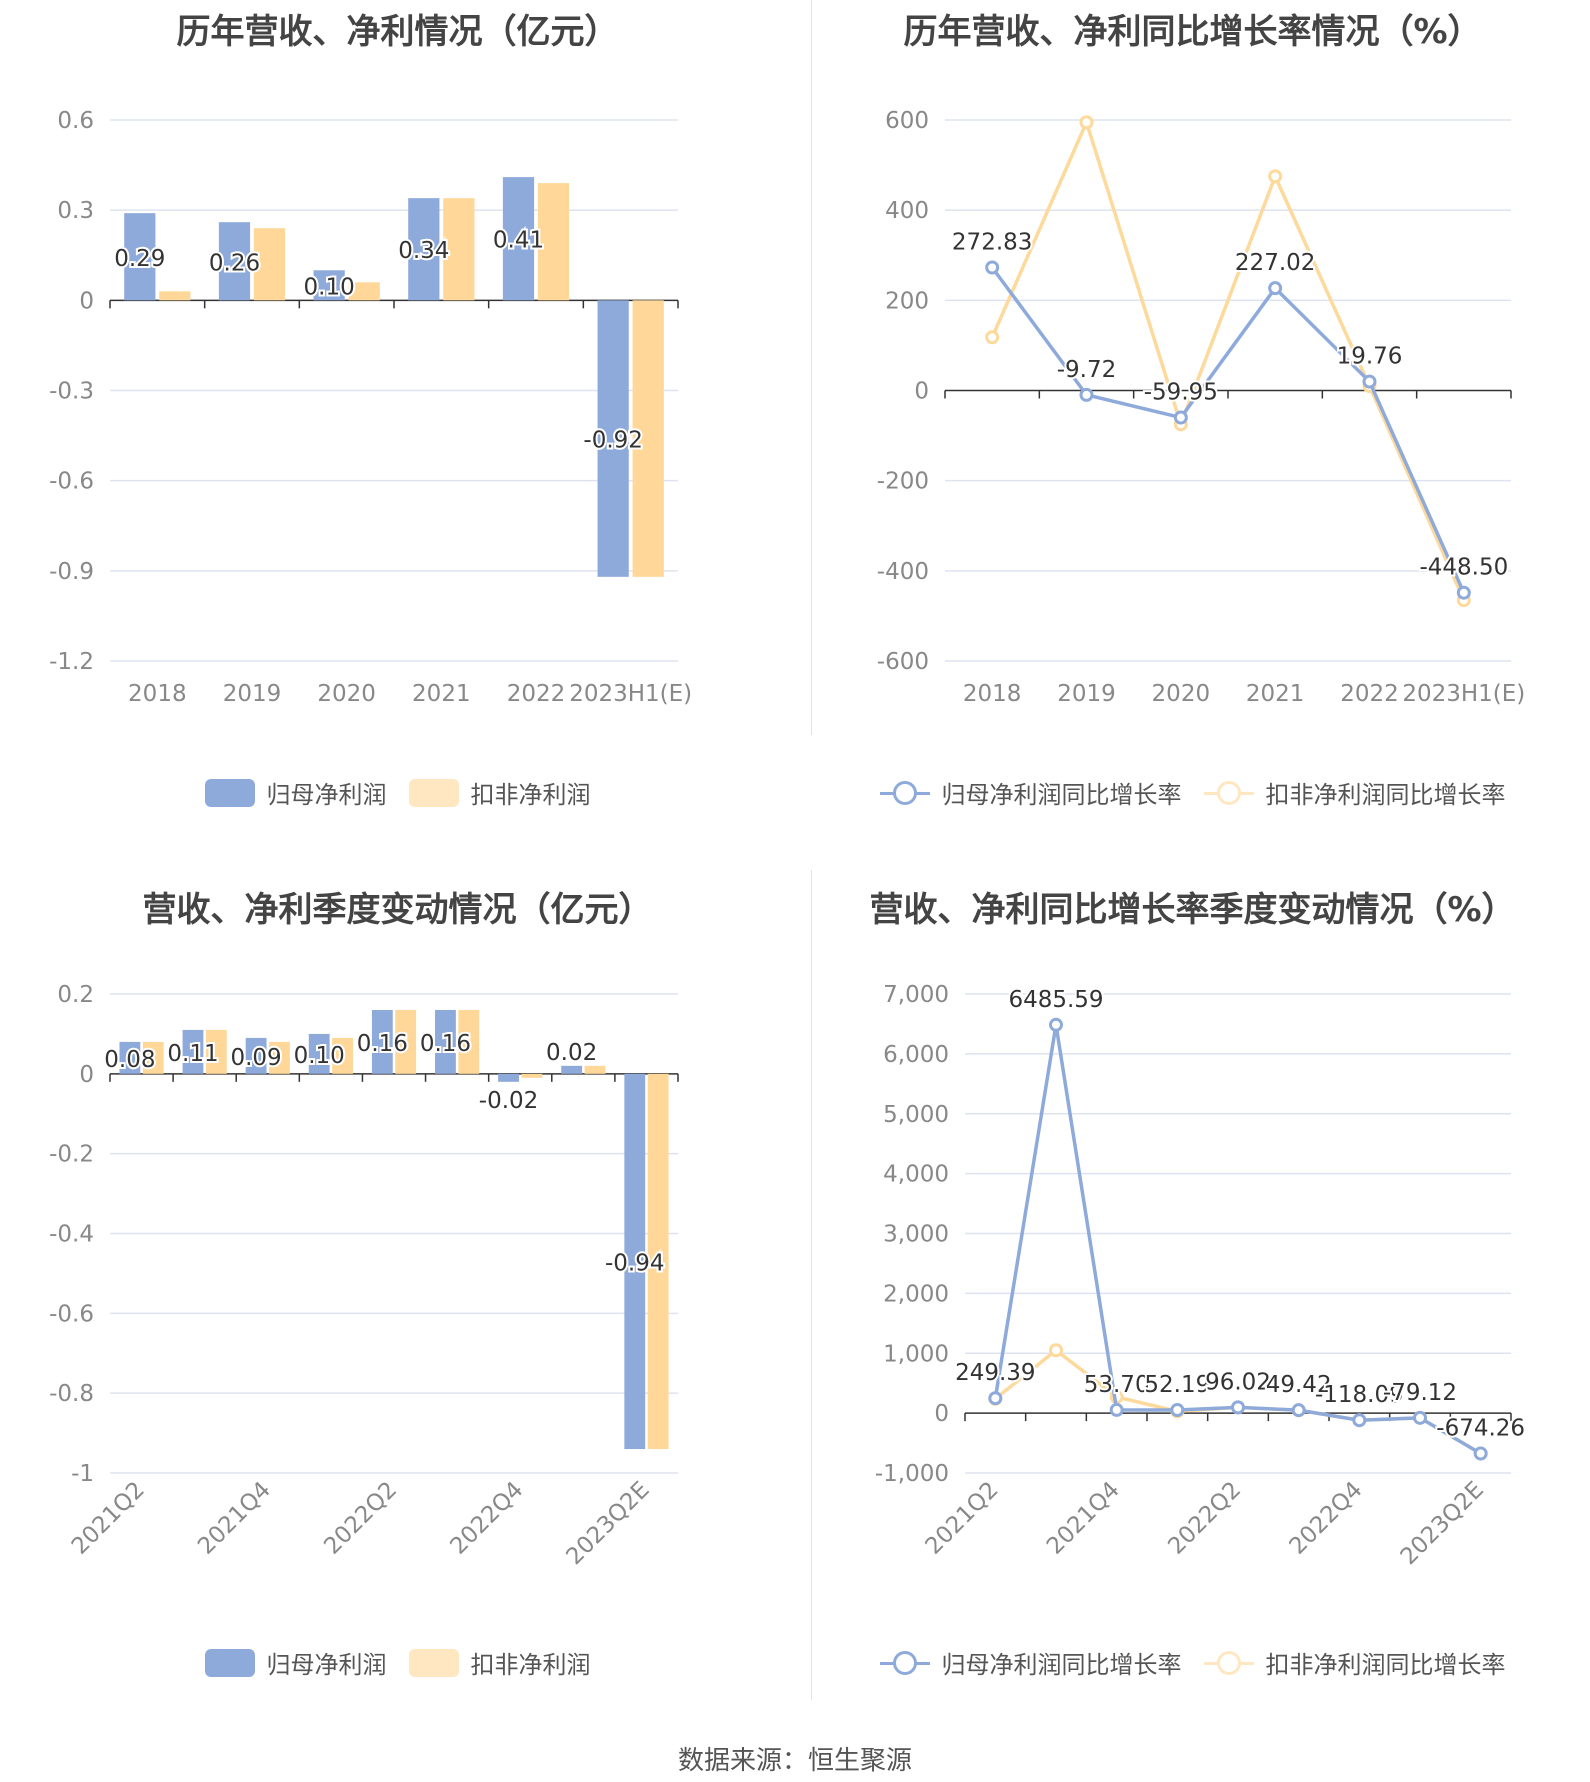  What do you see at coordinates (1420, 1393) in the screenshot?
I see `data-label: -79.12` at bounding box center [1420, 1393].